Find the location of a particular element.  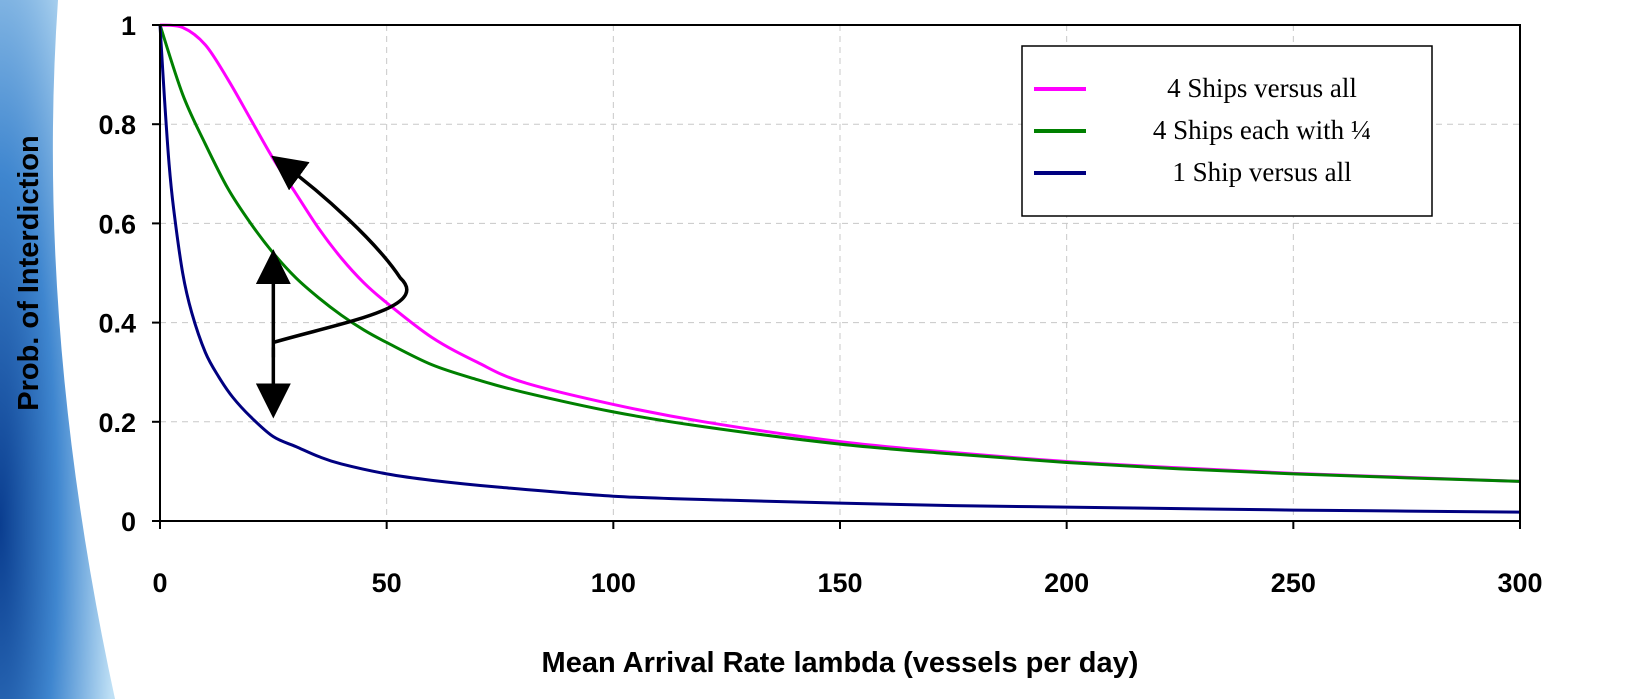

x-tick-label-3: 150 is located at coordinates (839, 583).